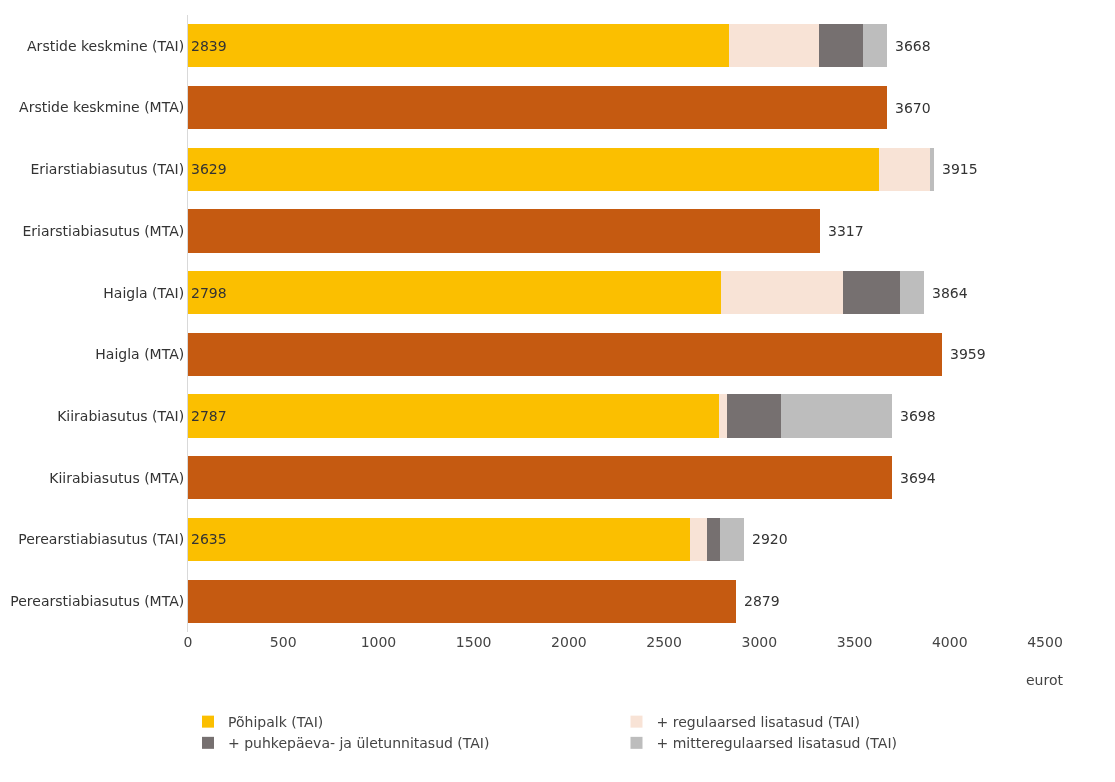 This screenshot has width=1115, height=782. I want to click on total-label: 3317, so click(846, 231).